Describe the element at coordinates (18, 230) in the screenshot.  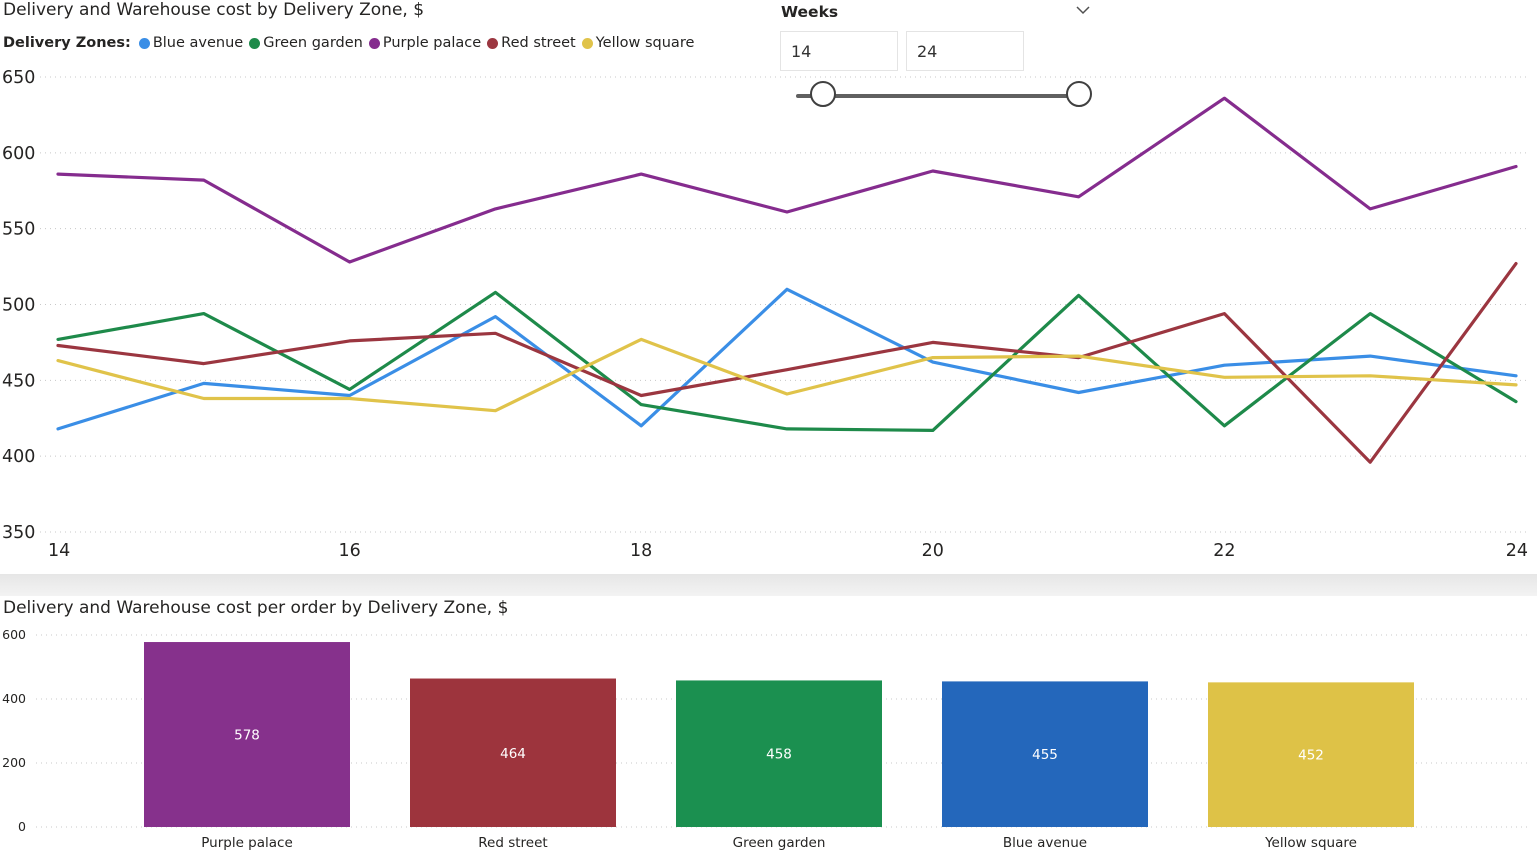
I see `y-tick-label: 550` at that location.